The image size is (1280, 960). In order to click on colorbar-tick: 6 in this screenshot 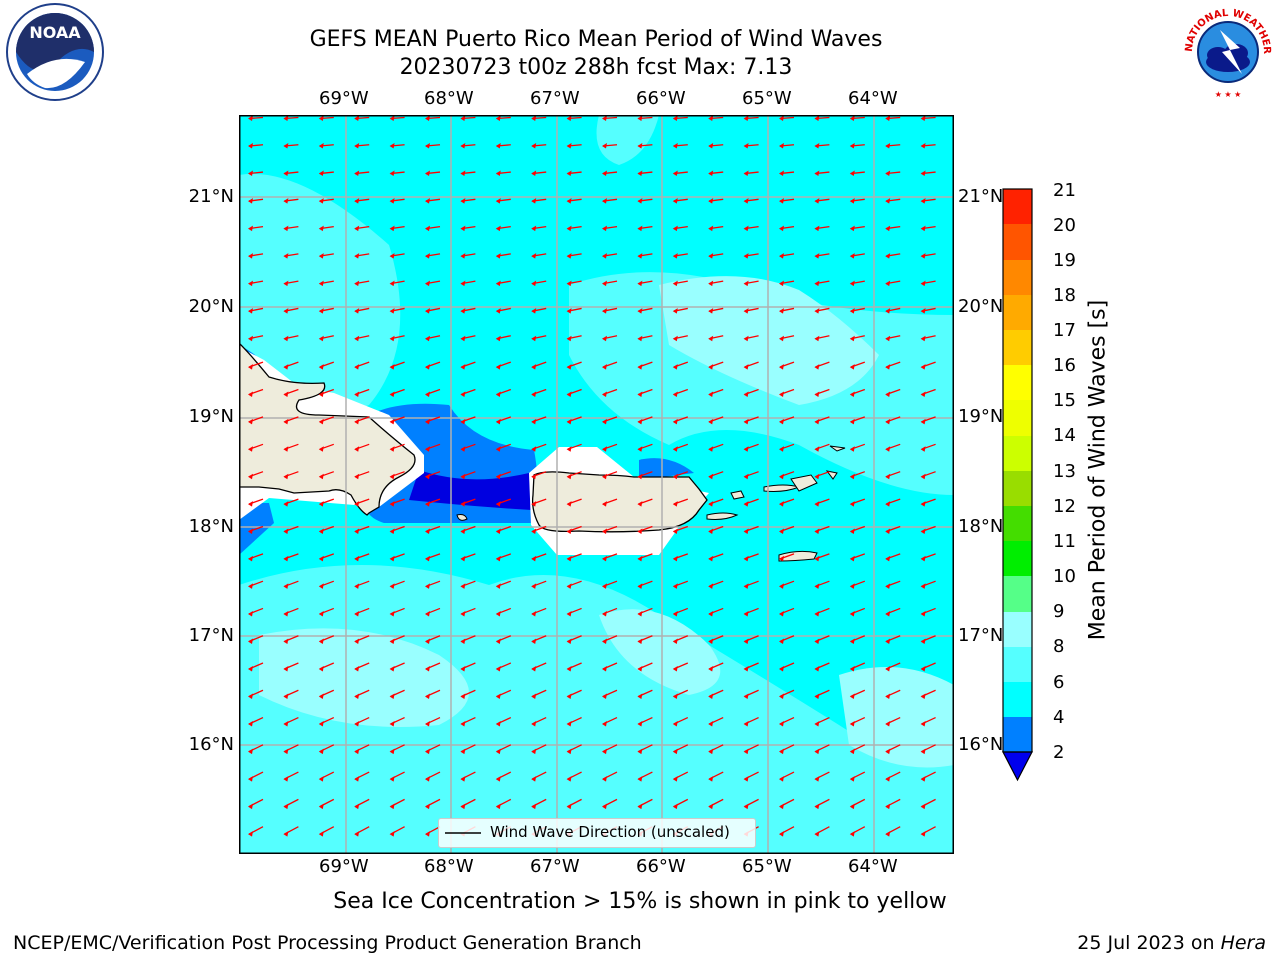, I will do `click(1059, 682)`.